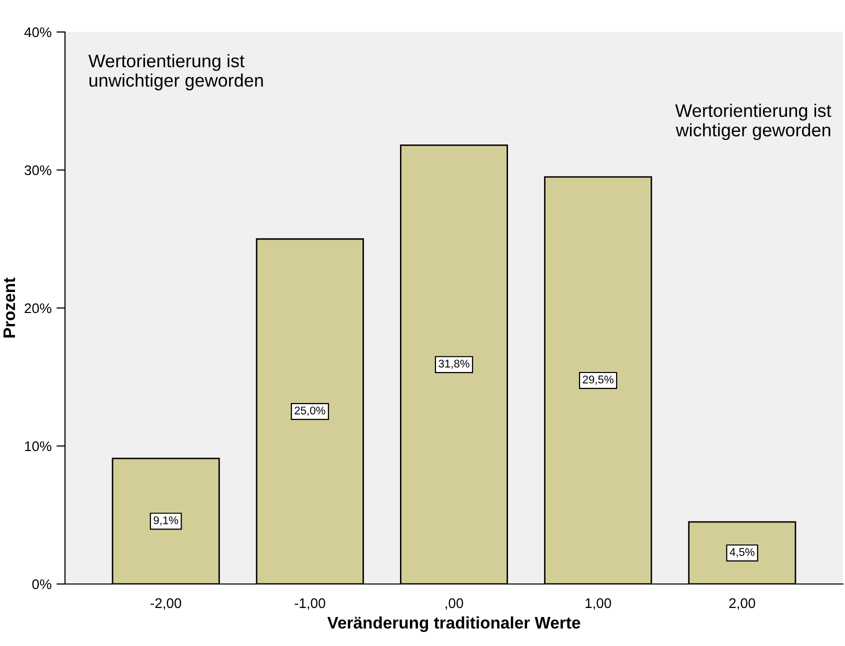  I want to click on data-label: 29,5%, so click(598, 380).